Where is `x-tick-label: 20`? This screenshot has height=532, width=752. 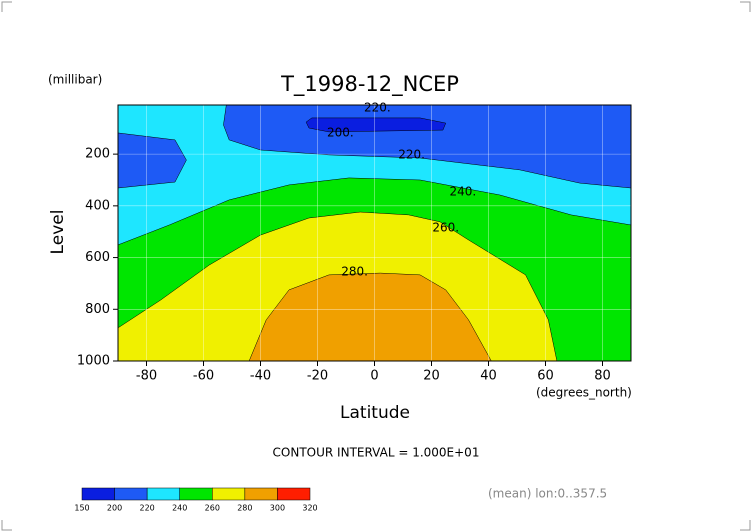 x-tick-label: 20 is located at coordinates (431, 376).